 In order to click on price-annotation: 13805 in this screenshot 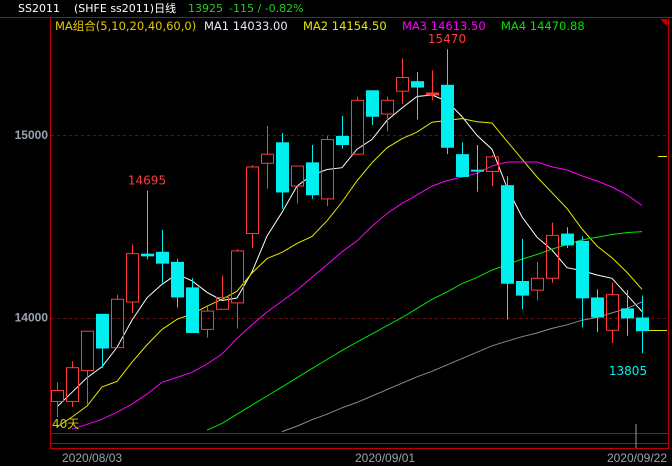, I will do `click(628, 371)`.